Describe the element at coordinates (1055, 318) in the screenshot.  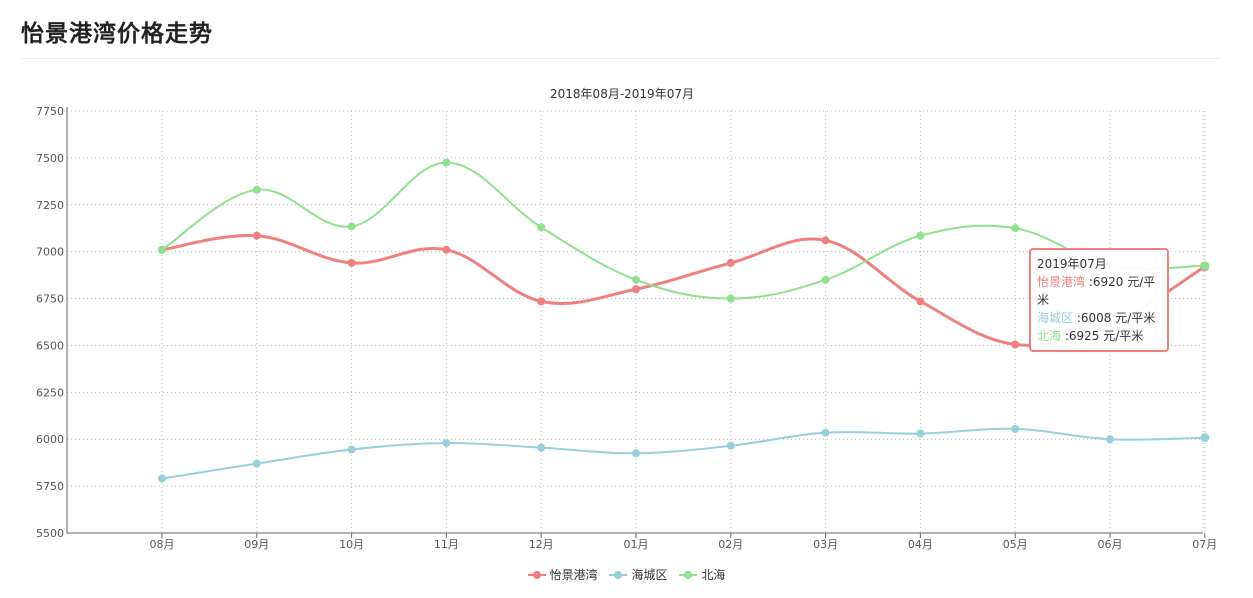
I see `tooltip-label: 海城区` at that location.